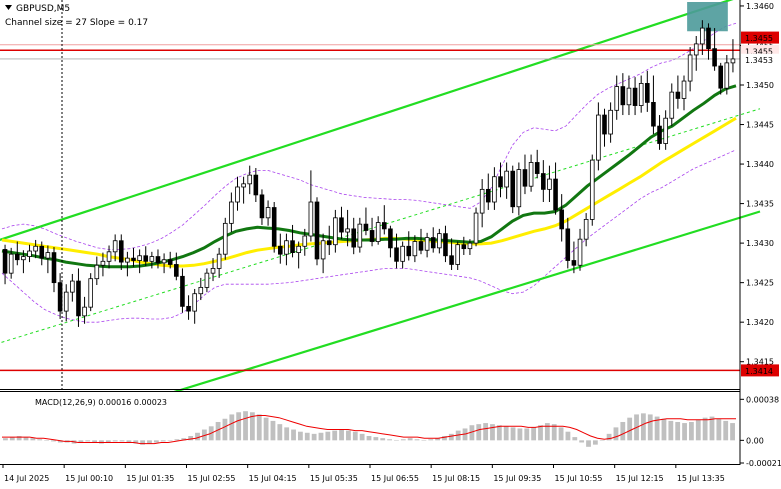 The height and width of the screenshot is (489, 781). I want to click on chart-header: GBPUSD,M5 Channel size = 27 Slope = 0.17, so click(76, 16).